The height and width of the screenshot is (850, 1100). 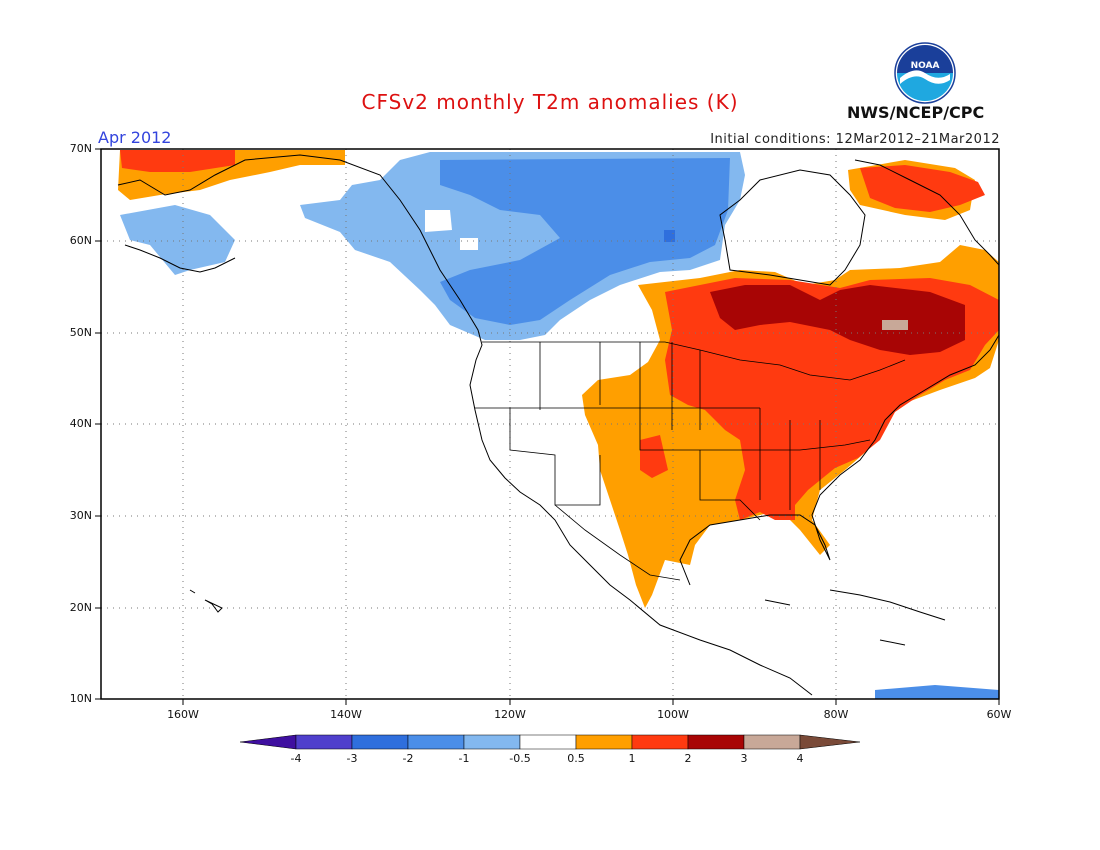 I want to click on colorbar-arrow-high, so click(x=830, y=742).